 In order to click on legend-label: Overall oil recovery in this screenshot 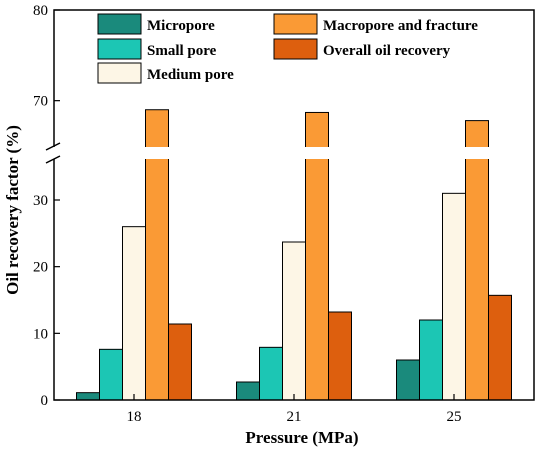, I will do `click(387, 51)`.